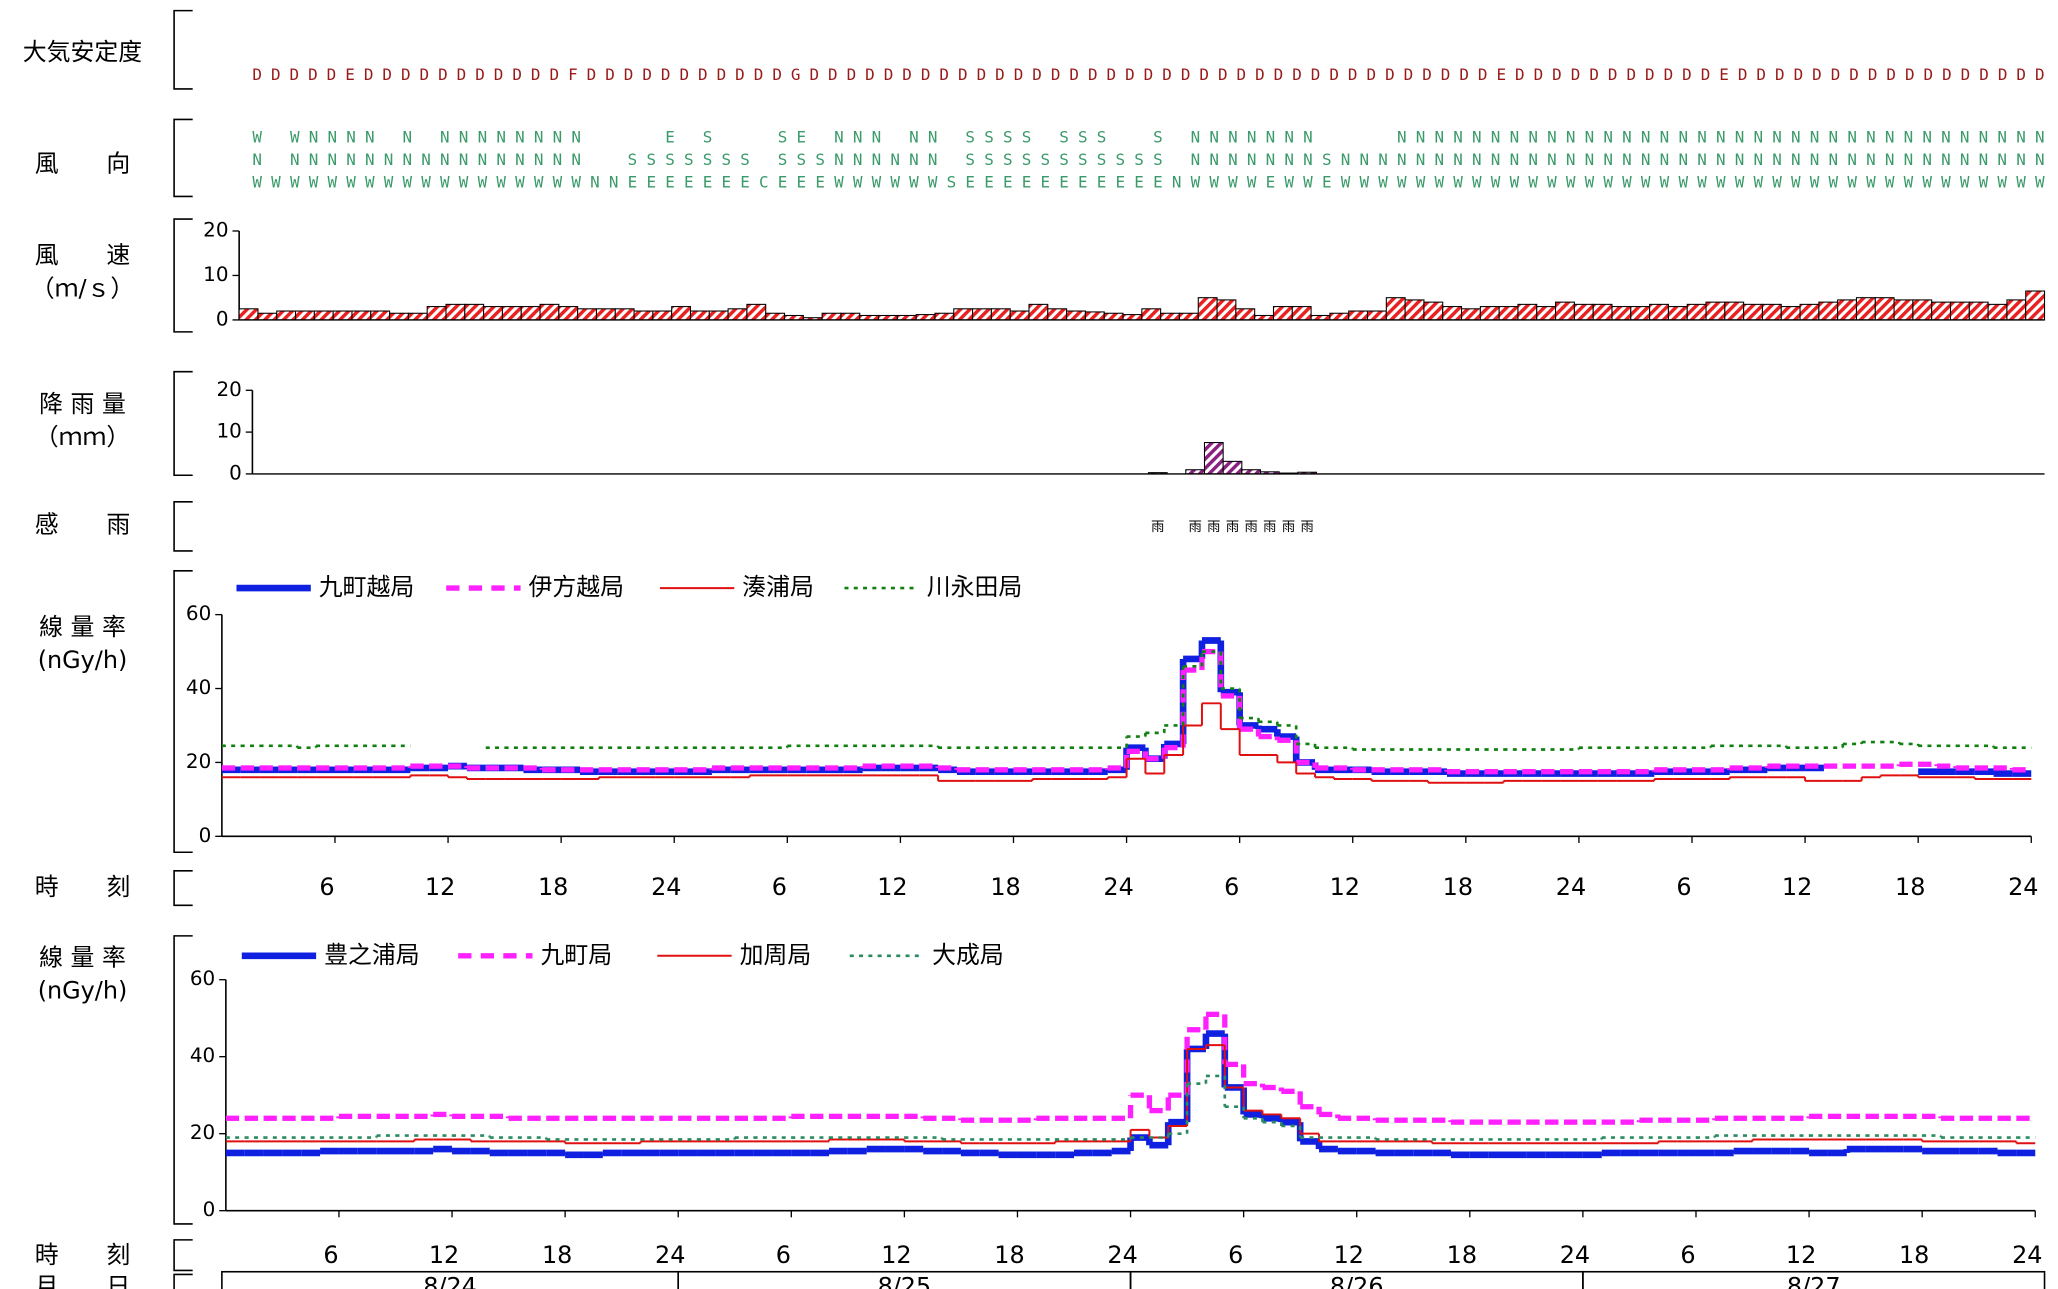  What do you see at coordinates (1357, 1281) in the screenshot?
I see `date-label: 8/26` at bounding box center [1357, 1281].